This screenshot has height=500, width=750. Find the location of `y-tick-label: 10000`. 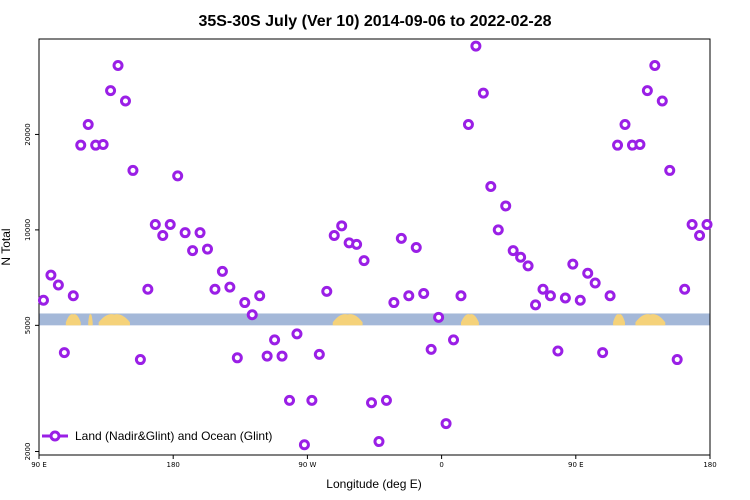

y-tick-label: 10000 is located at coordinates (28, 230).